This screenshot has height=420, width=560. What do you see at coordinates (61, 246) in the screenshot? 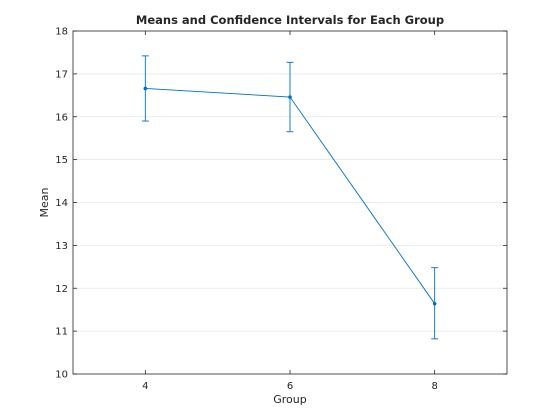
I see `y-tick-label: 13` at bounding box center [61, 246].